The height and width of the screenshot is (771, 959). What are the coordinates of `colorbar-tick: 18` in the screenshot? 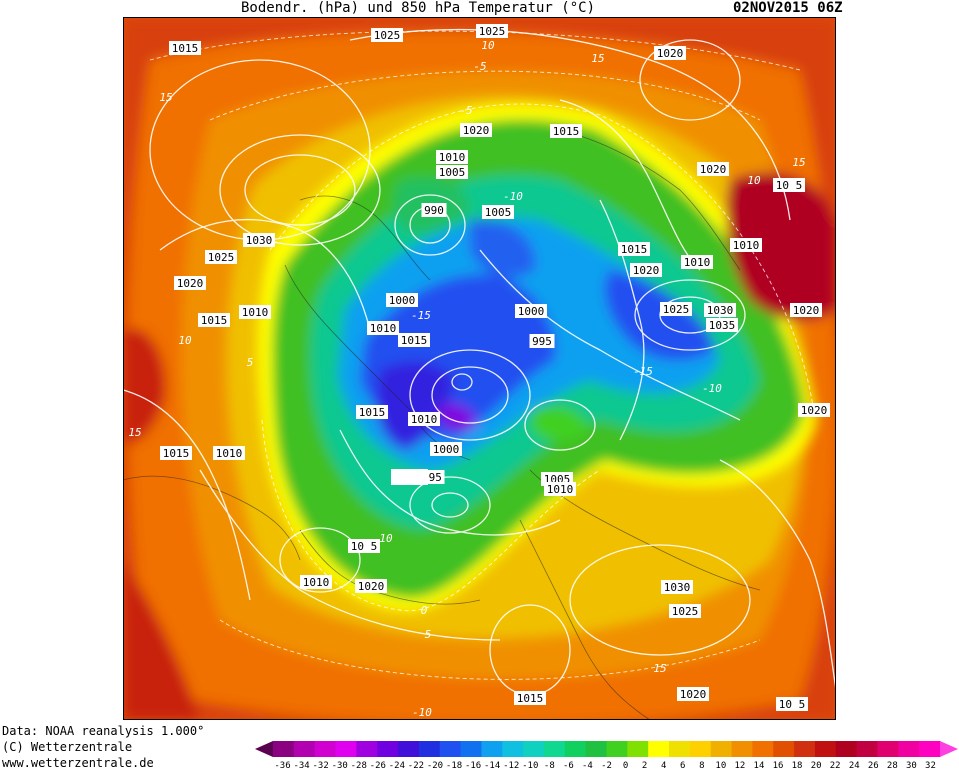 It's located at (797, 765).